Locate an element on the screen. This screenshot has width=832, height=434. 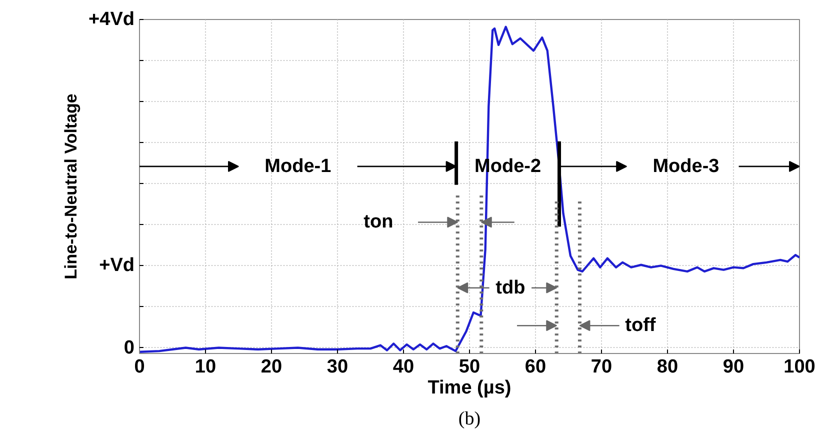
annotation: ton is located at coordinates (379, 222).